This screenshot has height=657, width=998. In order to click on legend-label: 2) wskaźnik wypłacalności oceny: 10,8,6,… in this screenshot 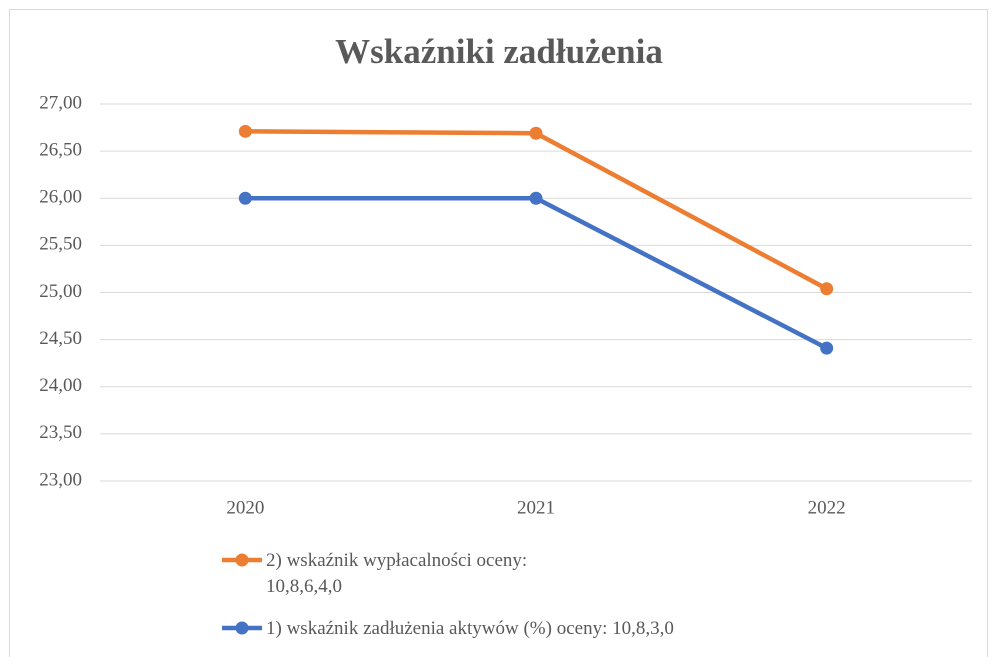, I will do `click(397, 573)`.